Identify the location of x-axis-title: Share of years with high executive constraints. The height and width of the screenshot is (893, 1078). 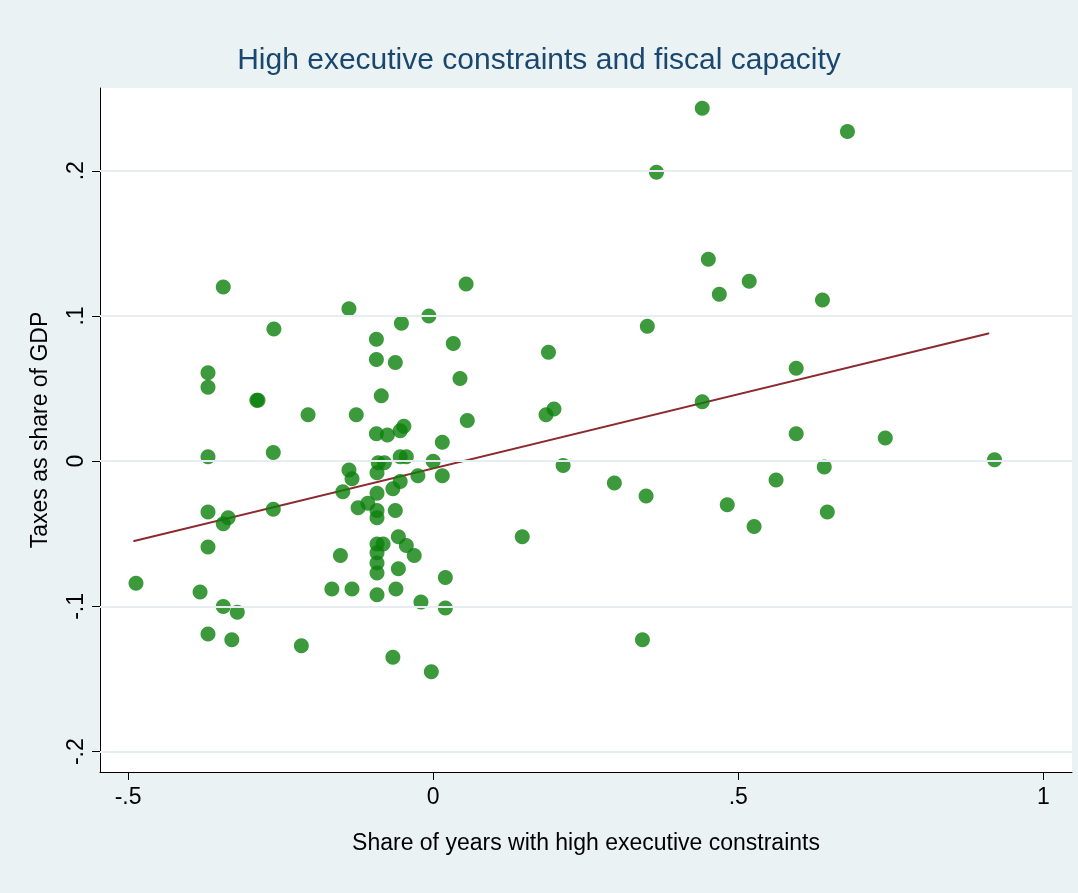
(586, 841).